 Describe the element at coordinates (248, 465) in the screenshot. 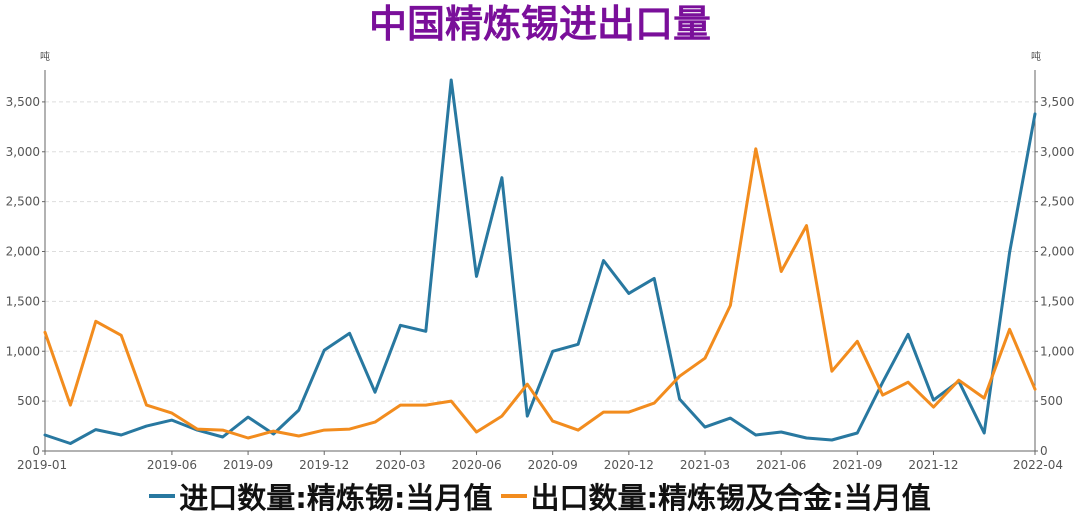

I see `x-tick-label: 2019-09` at that location.